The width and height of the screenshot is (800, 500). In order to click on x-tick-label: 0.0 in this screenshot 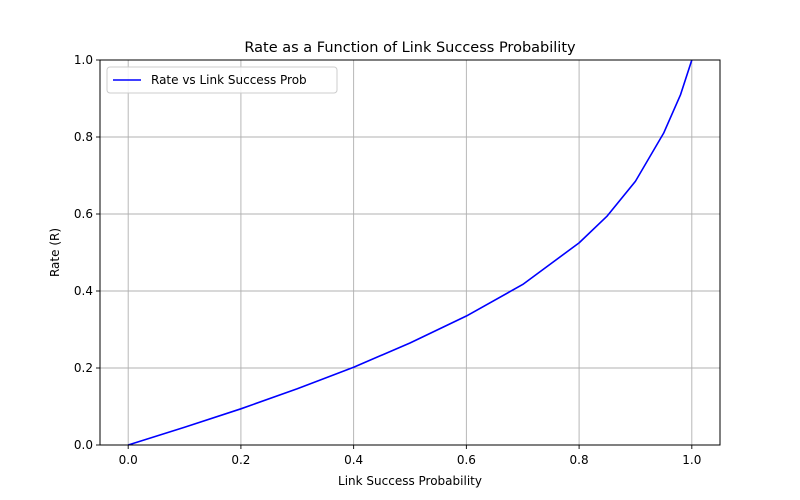, I will do `click(128, 460)`.